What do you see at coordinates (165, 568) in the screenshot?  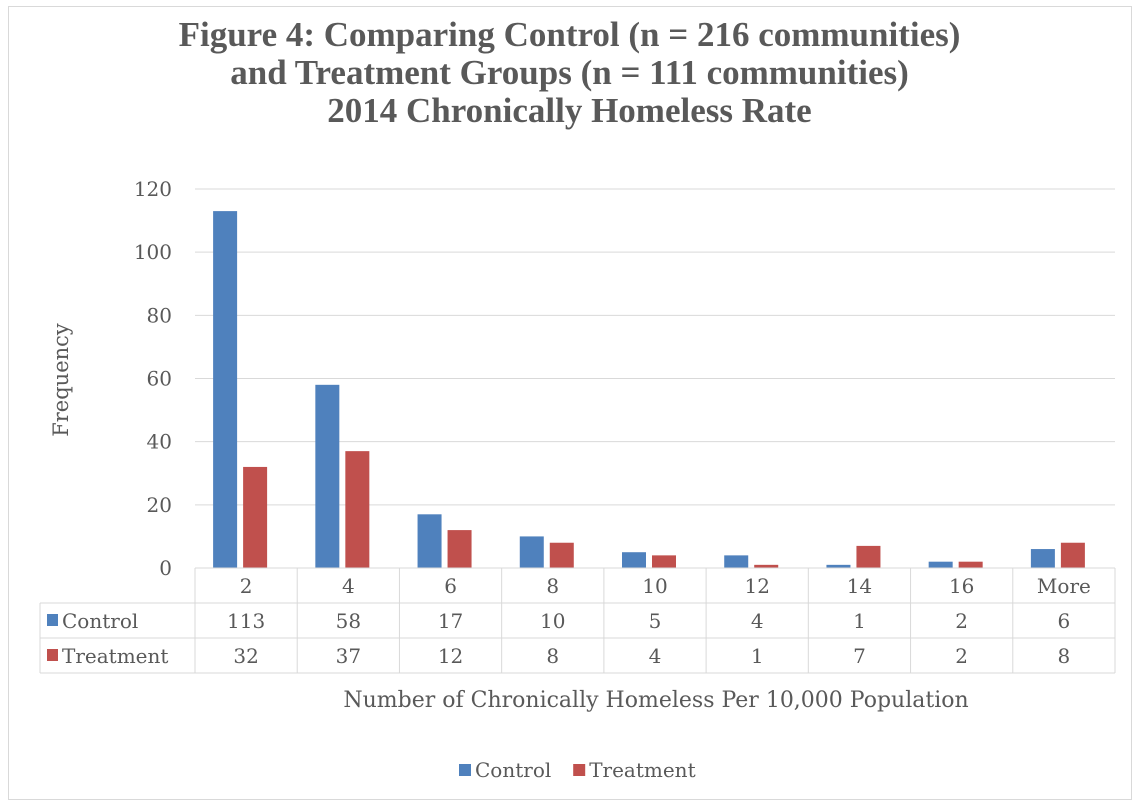 I see `y-tick-label: 0` at bounding box center [165, 568].